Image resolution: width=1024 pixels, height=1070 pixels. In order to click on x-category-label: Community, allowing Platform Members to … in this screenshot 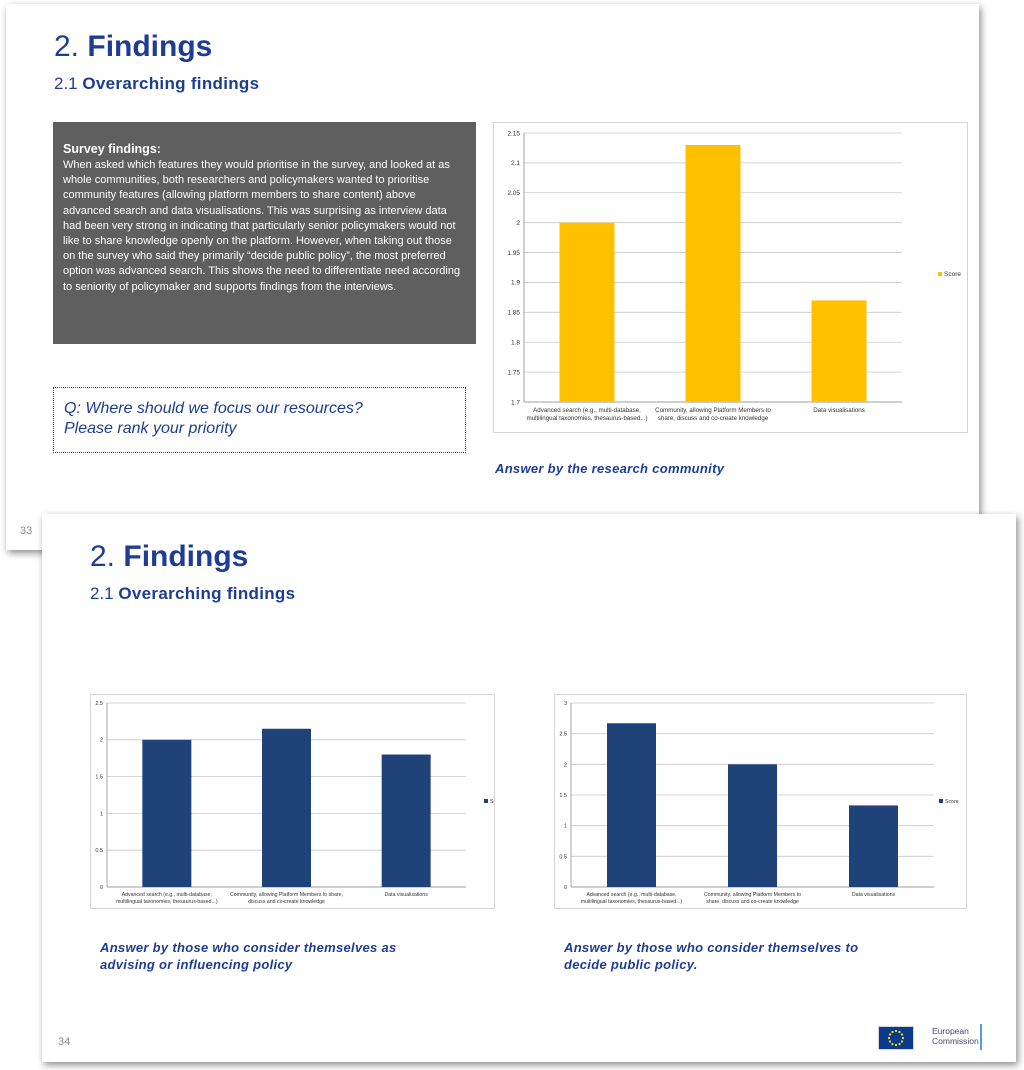, I will do `click(286, 898)`.